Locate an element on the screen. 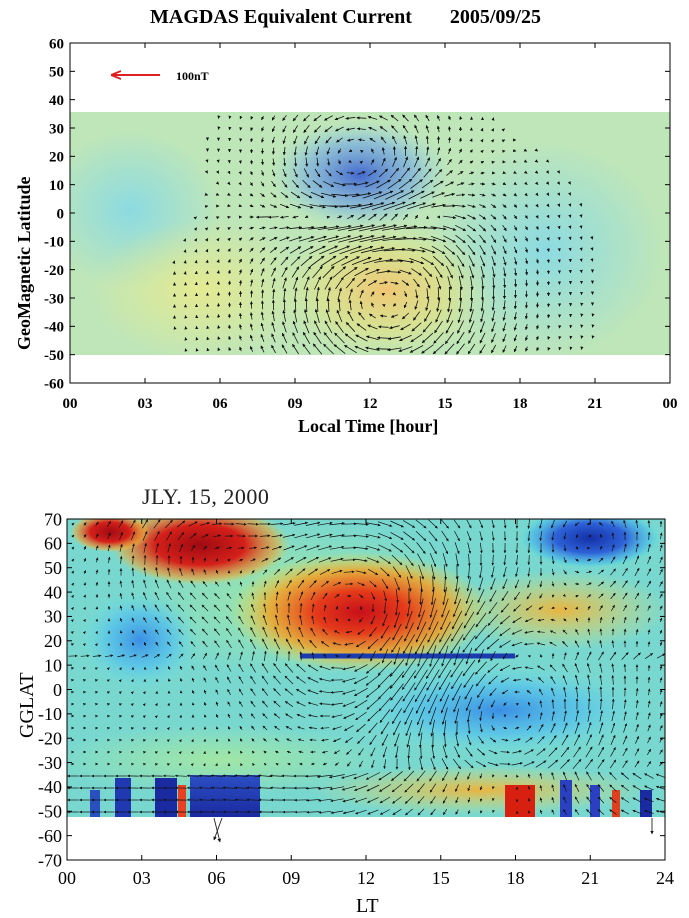  bottom-x-tick-label: 15 is located at coordinates (441, 878).